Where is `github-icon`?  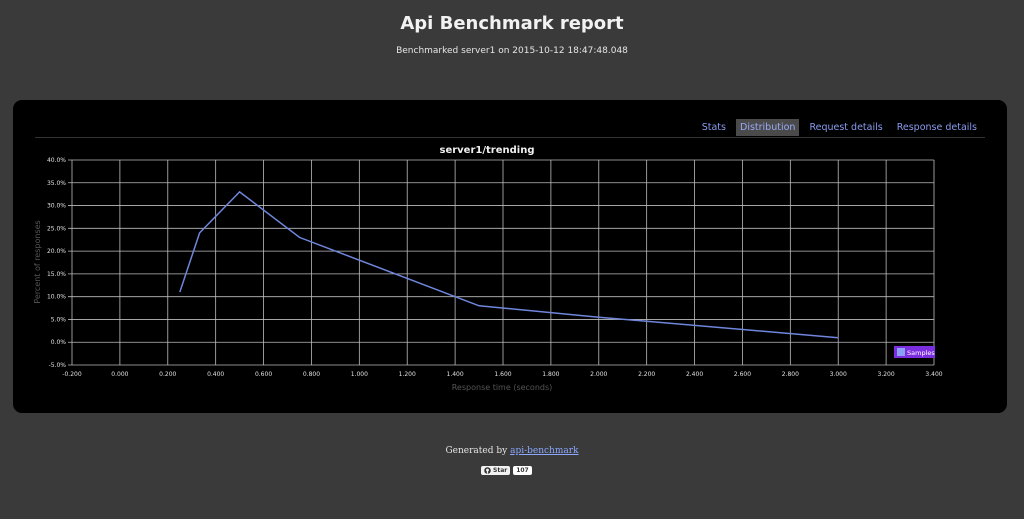
github-icon is located at coordinates (487, 470).